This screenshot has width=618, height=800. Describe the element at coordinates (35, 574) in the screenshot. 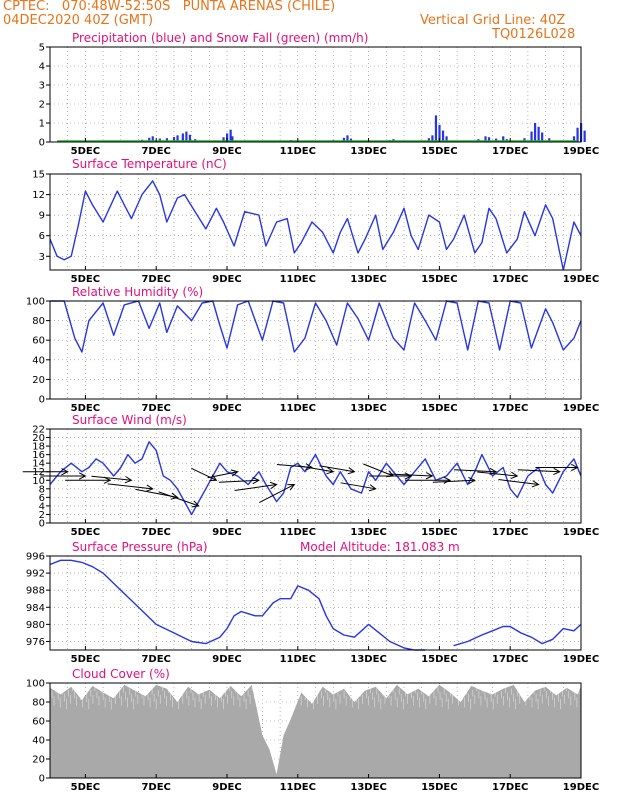

I see `y-tick-label: 992` at that location.